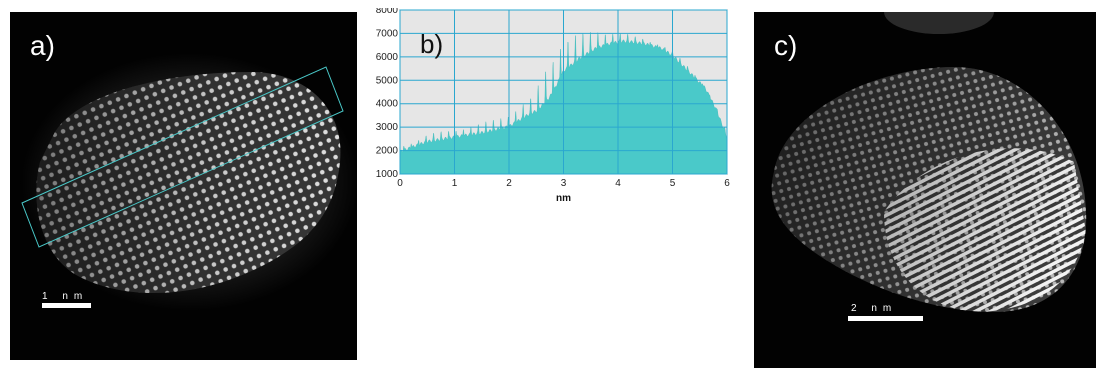  Describe the element at coordinates (182, 157) in the screenshot. I see `line-profile-box` at that location.